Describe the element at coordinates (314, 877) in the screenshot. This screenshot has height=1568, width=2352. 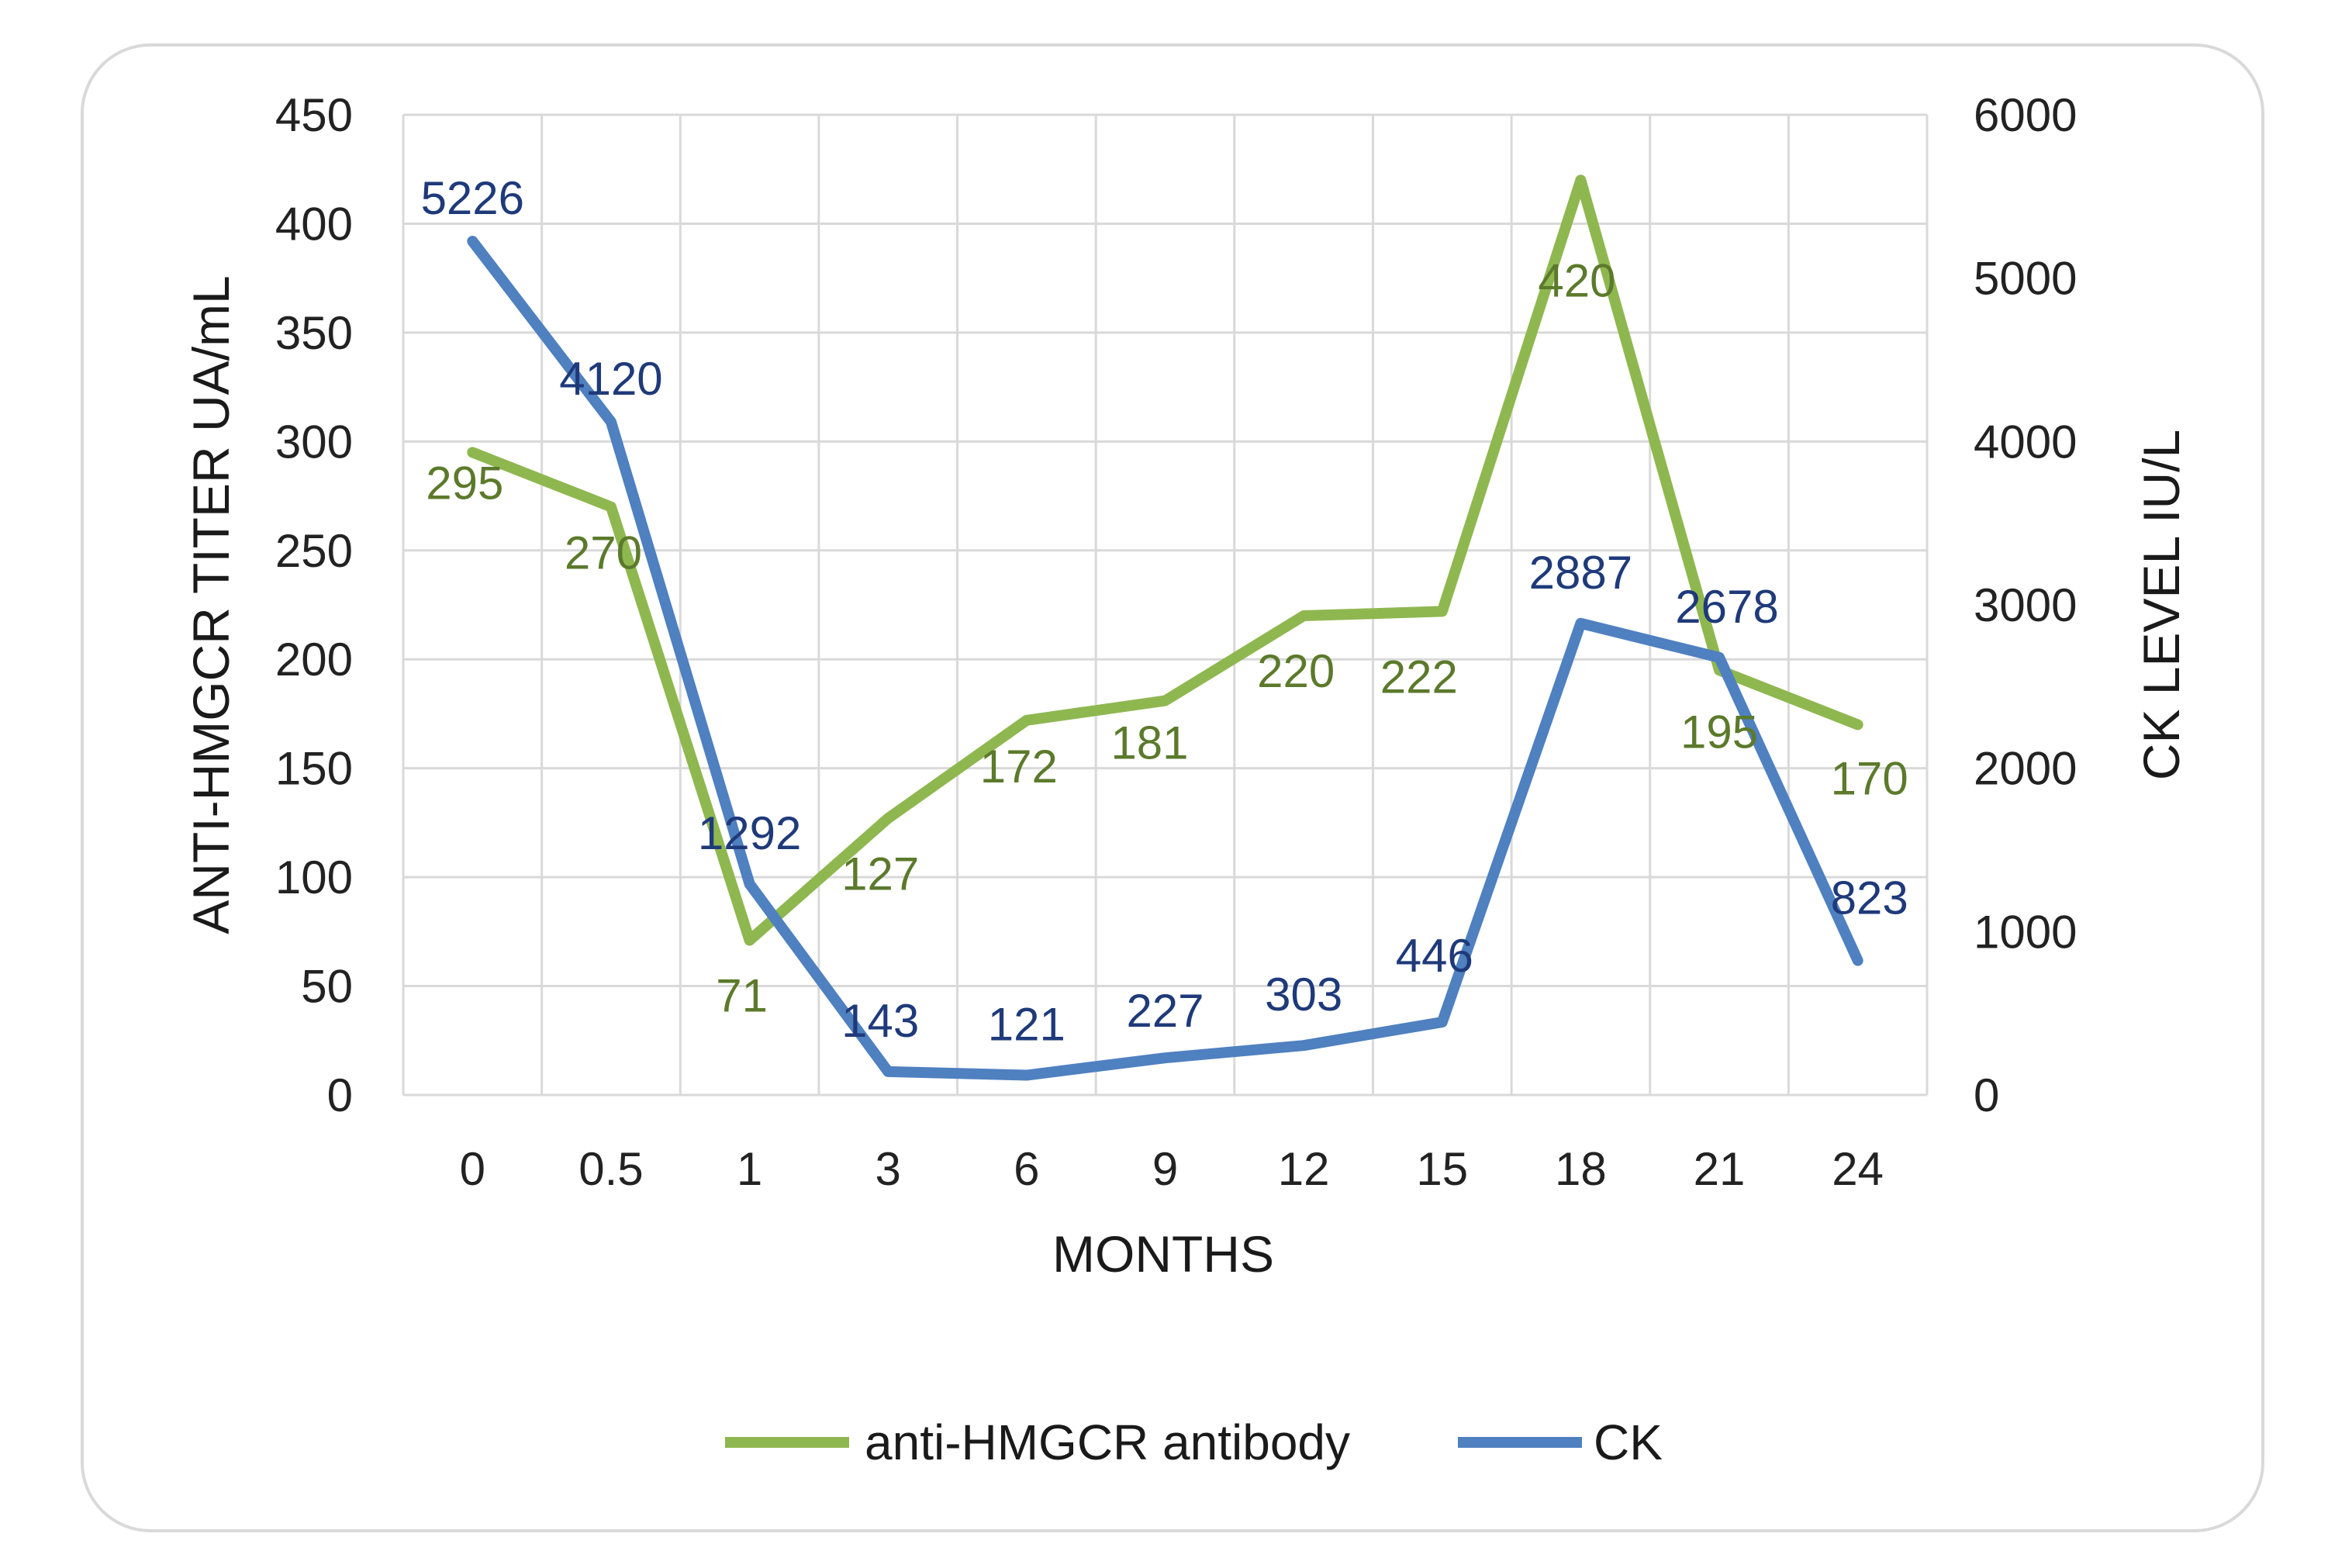
I see `left-tick-label: 100` at that location.